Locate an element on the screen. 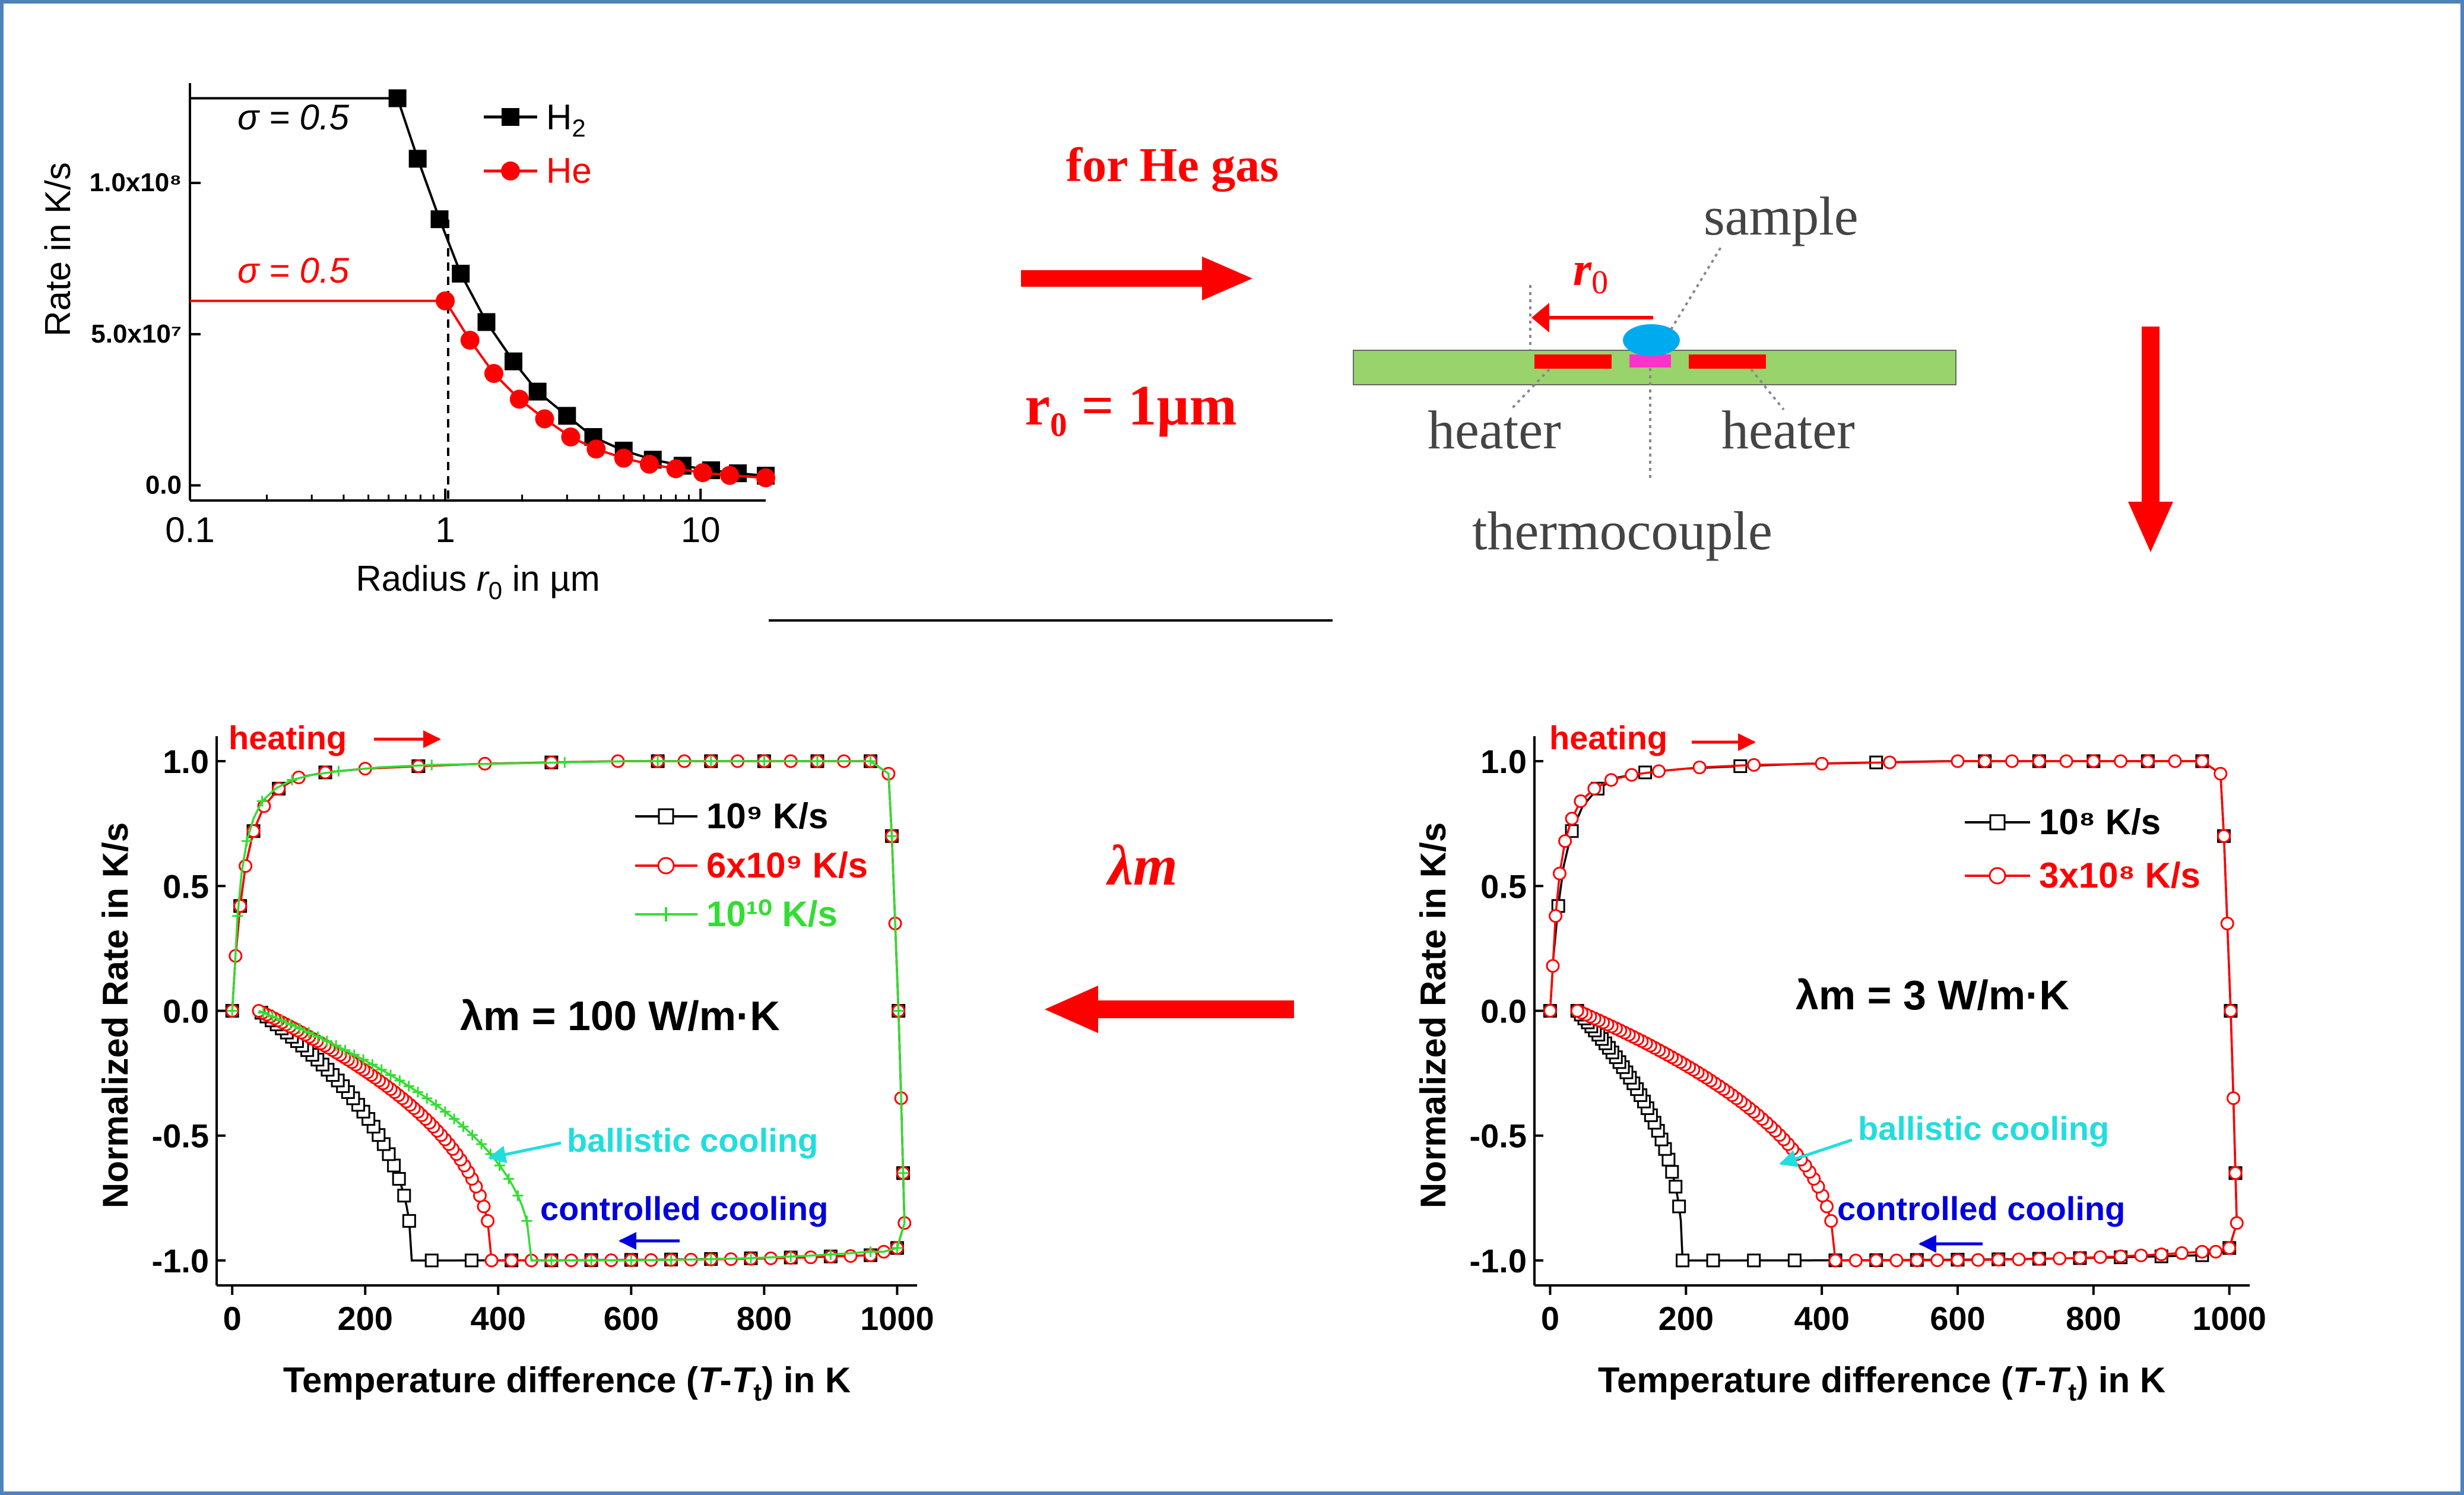  c2-legend-label-3: 10¹⁰ K/s is located at coordinates (772, 914).